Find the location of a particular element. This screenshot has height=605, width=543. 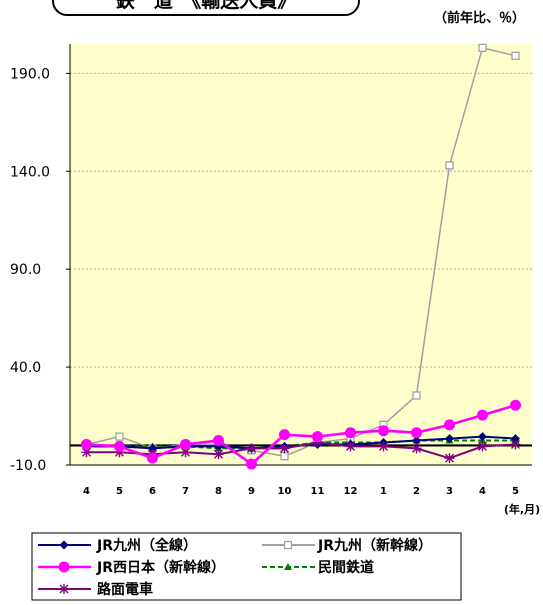

triangle-marker is located at coordinates (288, 566).